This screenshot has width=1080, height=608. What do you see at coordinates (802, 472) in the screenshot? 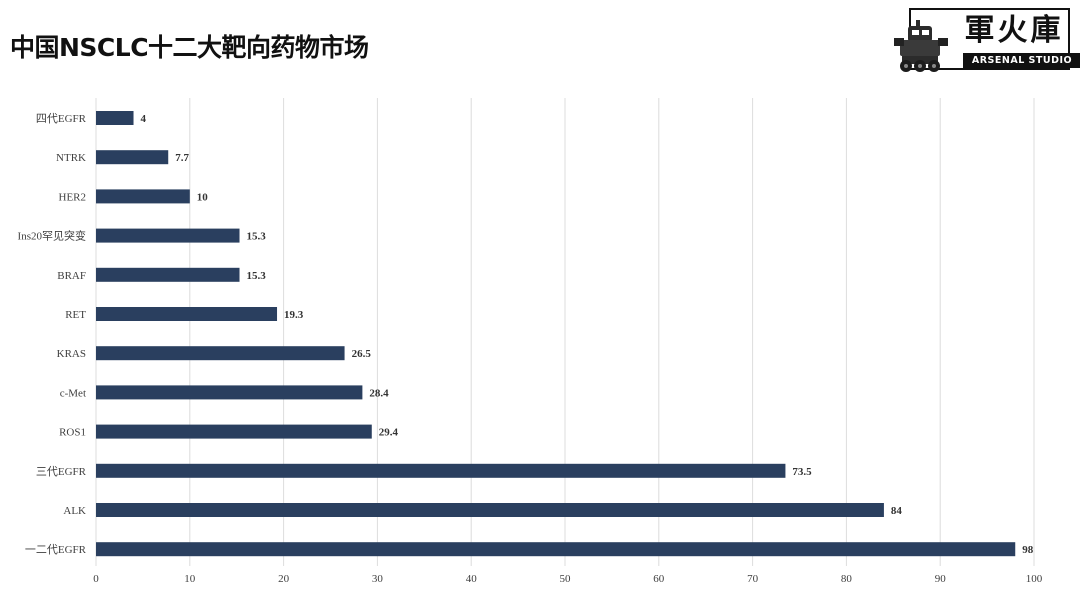
I see `data-label: 73.5` at bounding box center [802, 472].